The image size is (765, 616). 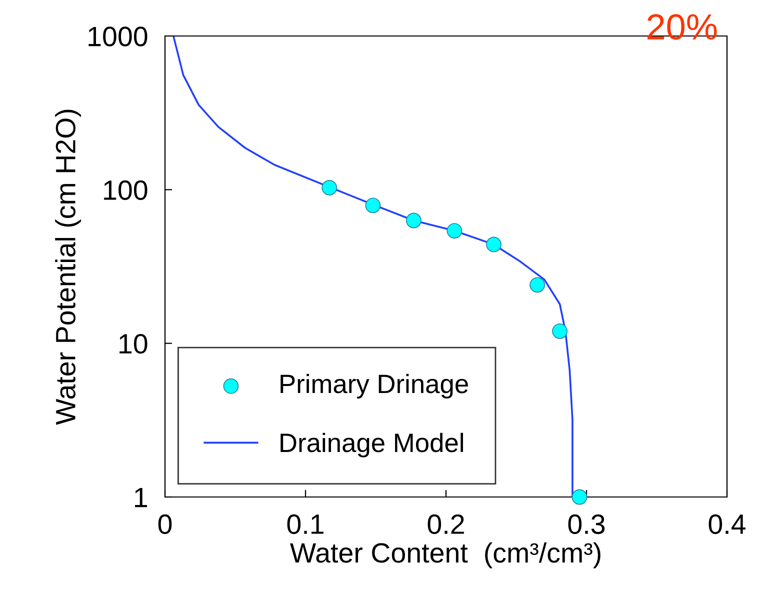 I want to click on y-tick-label: 1, so click(x=141, y=498).